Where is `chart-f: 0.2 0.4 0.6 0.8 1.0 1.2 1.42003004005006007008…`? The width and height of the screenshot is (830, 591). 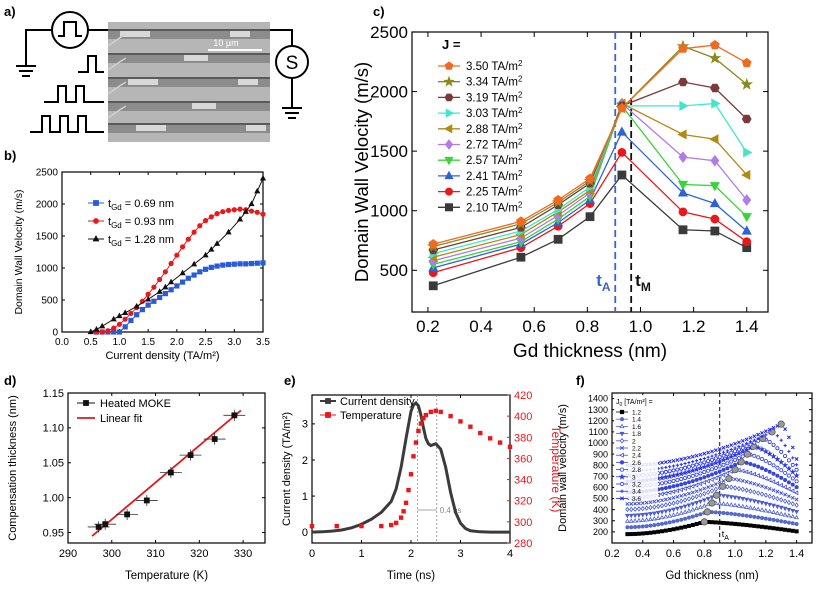 chart-f: 0.2 0.4 0.6 0.8 1.0 1.2 1.42003004005006007008… is located at coordinates (685, 487).